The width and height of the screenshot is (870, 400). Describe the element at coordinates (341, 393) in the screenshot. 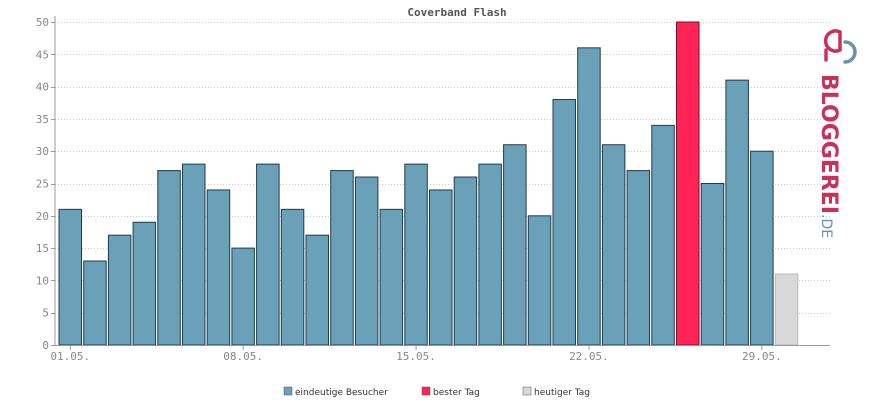

I see `legend-label: eindeutige Besucher` at that location.